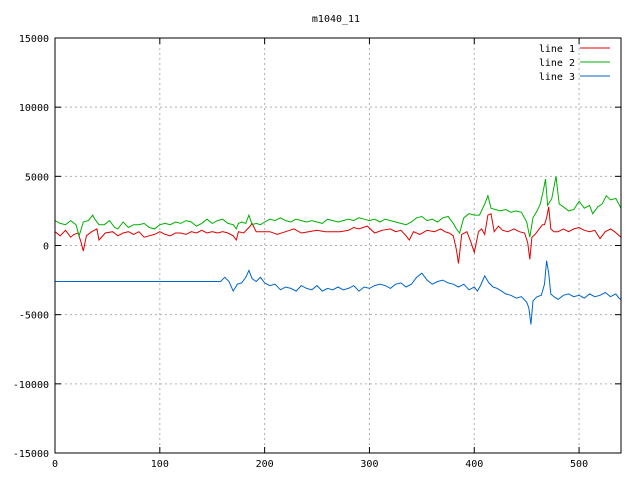  What do you see at coordinates (369, 464) in the screenshot?
I see `x-tick-label: 300` at bounding box center [369, 464].